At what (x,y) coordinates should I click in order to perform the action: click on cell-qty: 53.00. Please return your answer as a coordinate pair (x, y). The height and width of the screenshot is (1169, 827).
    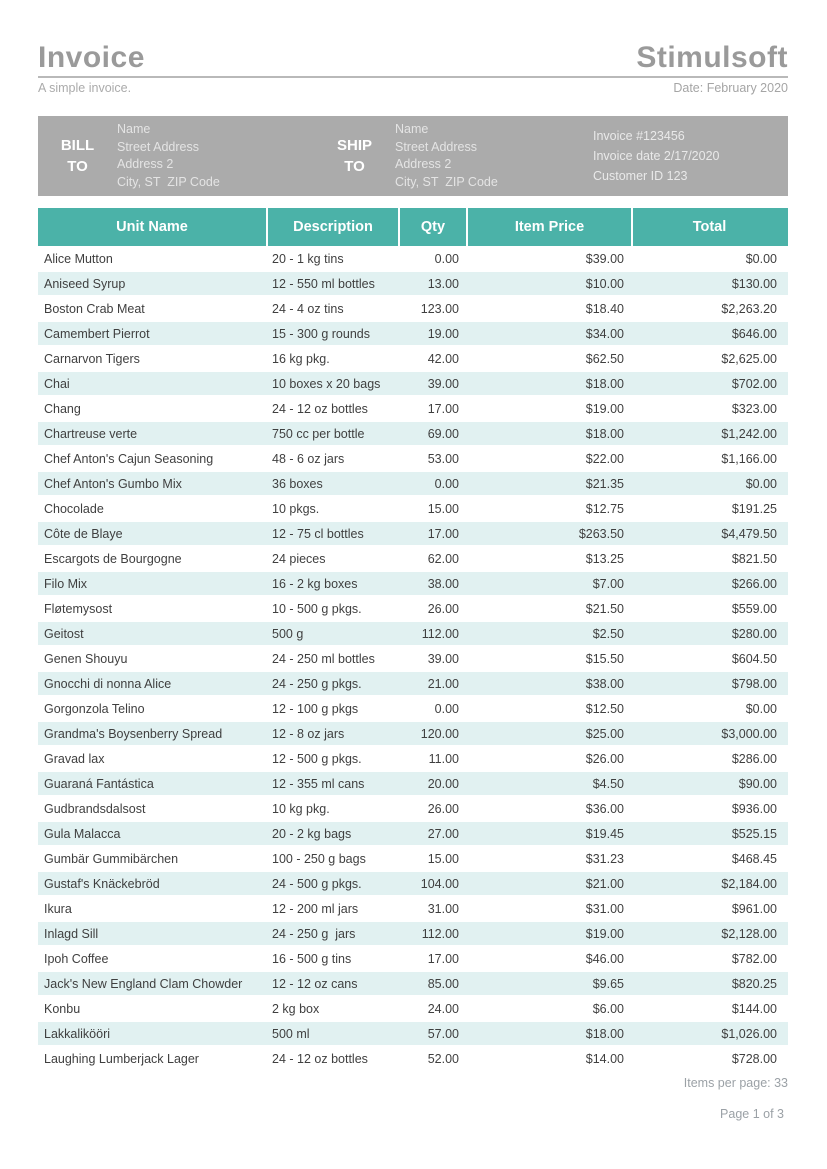
    Looking at the image, I should click on (443, 458).